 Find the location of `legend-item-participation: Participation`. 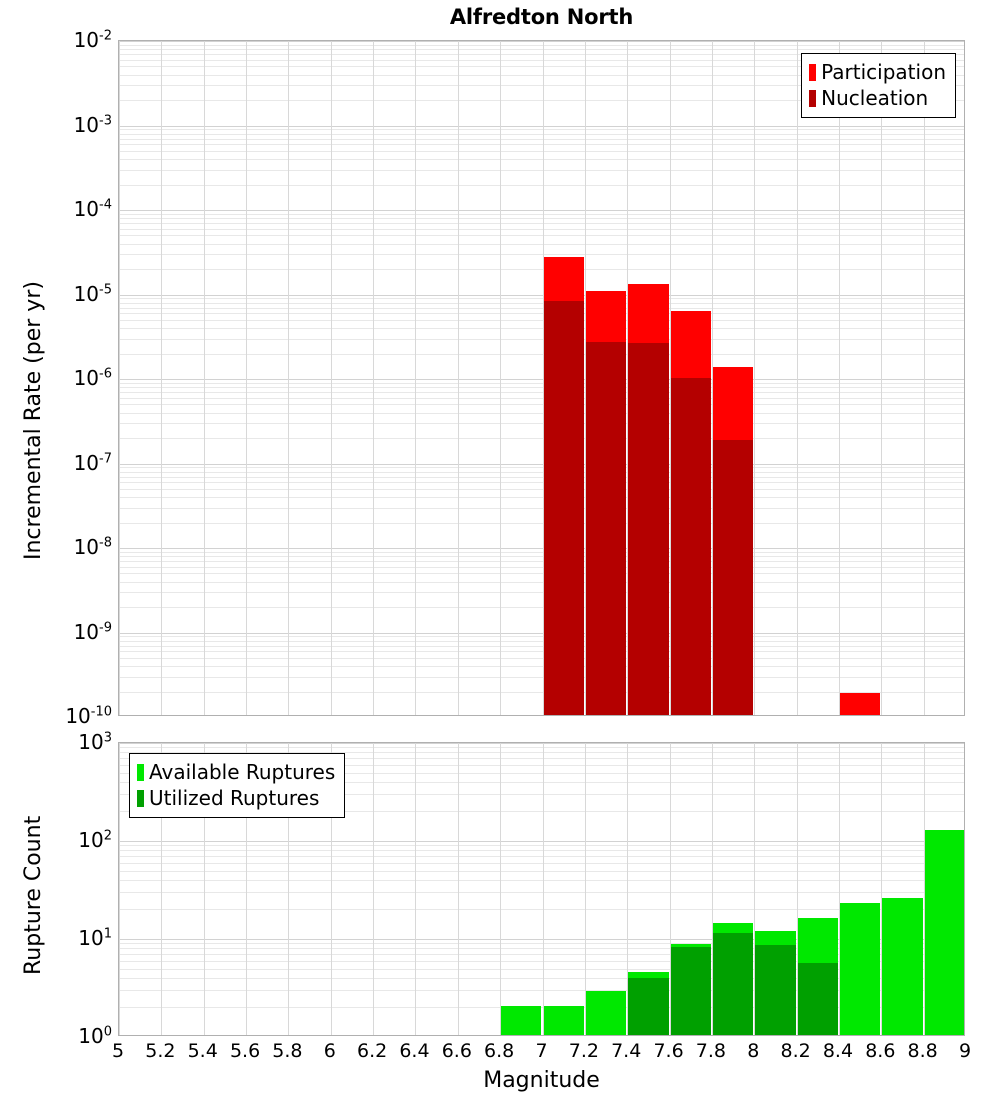

legend-item-participation: Participation is located at coordinates (877, 72).